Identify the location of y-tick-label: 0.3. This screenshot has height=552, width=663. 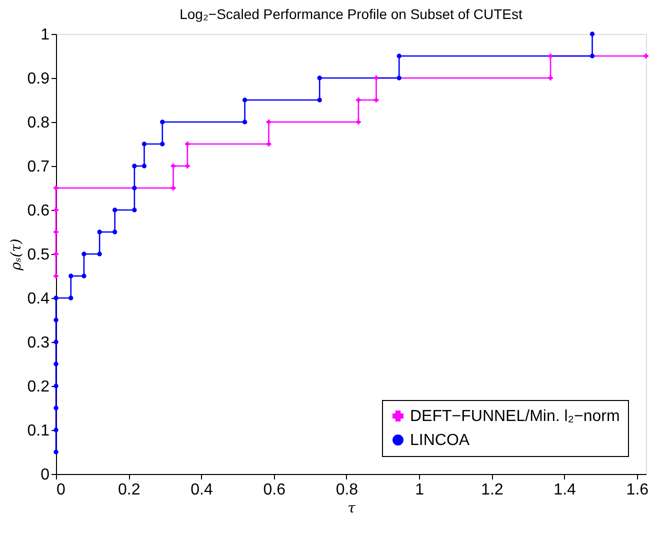
(38, 343).